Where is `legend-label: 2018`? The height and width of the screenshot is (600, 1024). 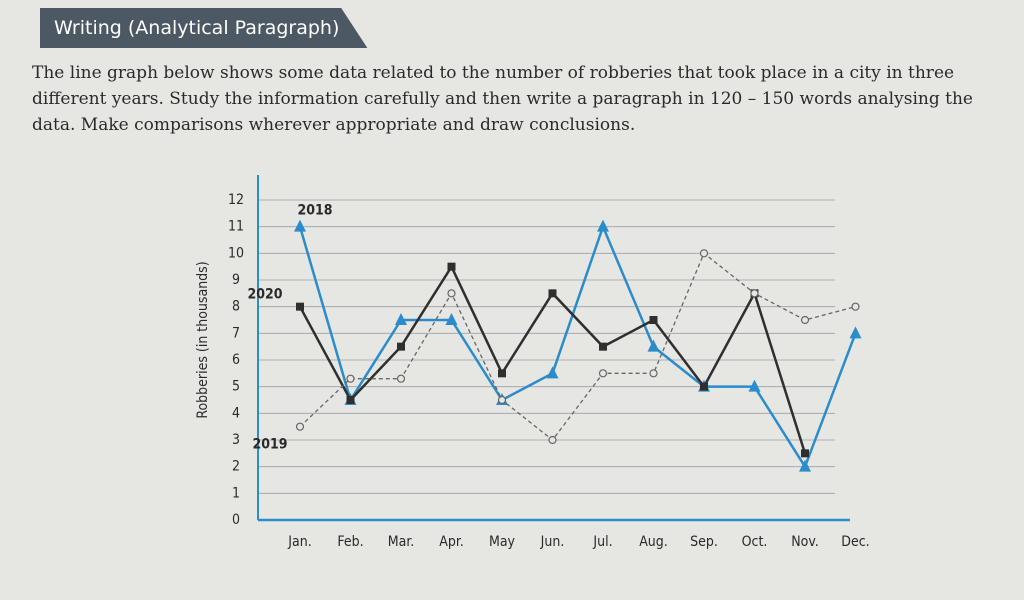 legend-label: 2018 is located at coordinates (314, 211).